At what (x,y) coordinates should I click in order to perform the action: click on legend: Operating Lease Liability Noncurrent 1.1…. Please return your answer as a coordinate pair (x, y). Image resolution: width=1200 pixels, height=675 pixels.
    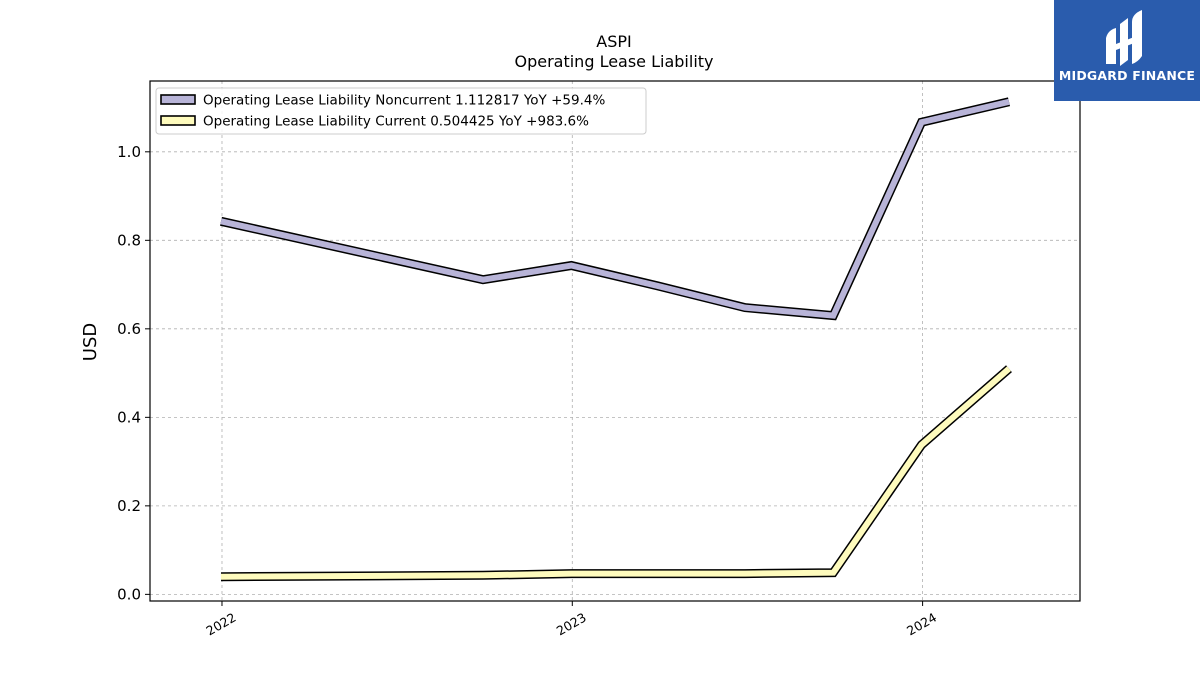
    Looking at the image, I should click on (401, 111).